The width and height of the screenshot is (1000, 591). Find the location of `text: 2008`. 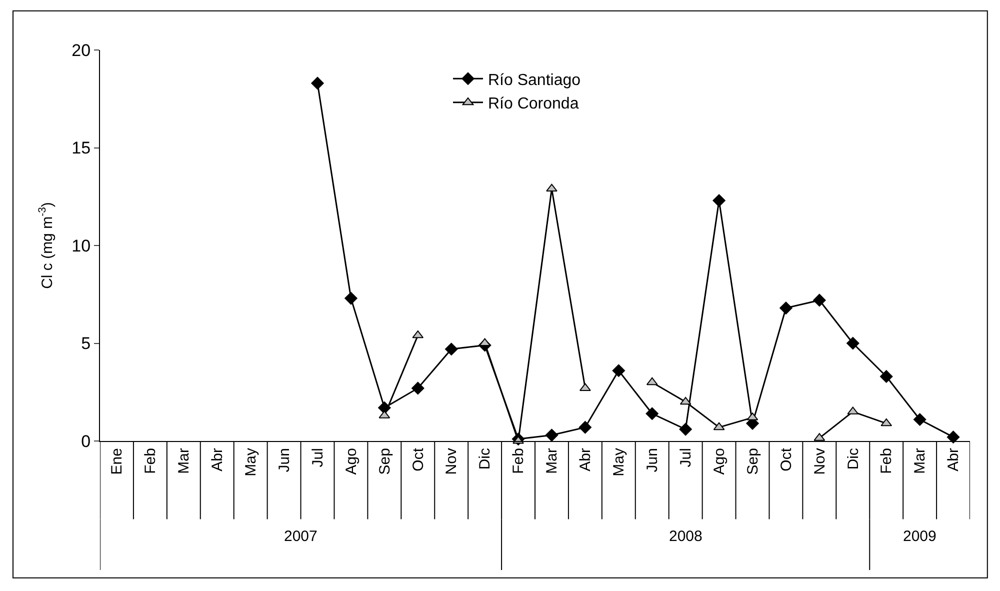

text: 2008 is located at coordinates (685, 536).